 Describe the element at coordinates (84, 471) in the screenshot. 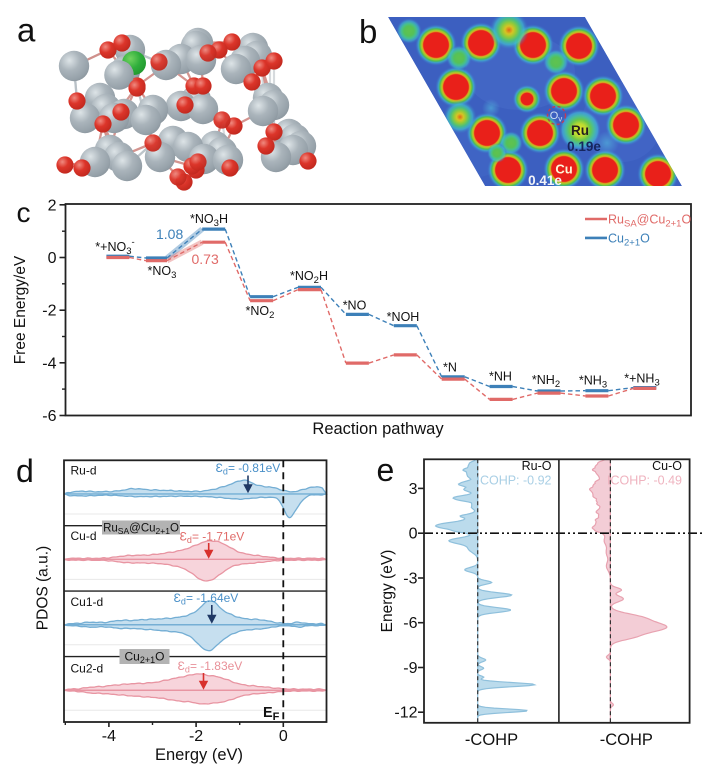

I see `svg-text: Ru-d` at that location.